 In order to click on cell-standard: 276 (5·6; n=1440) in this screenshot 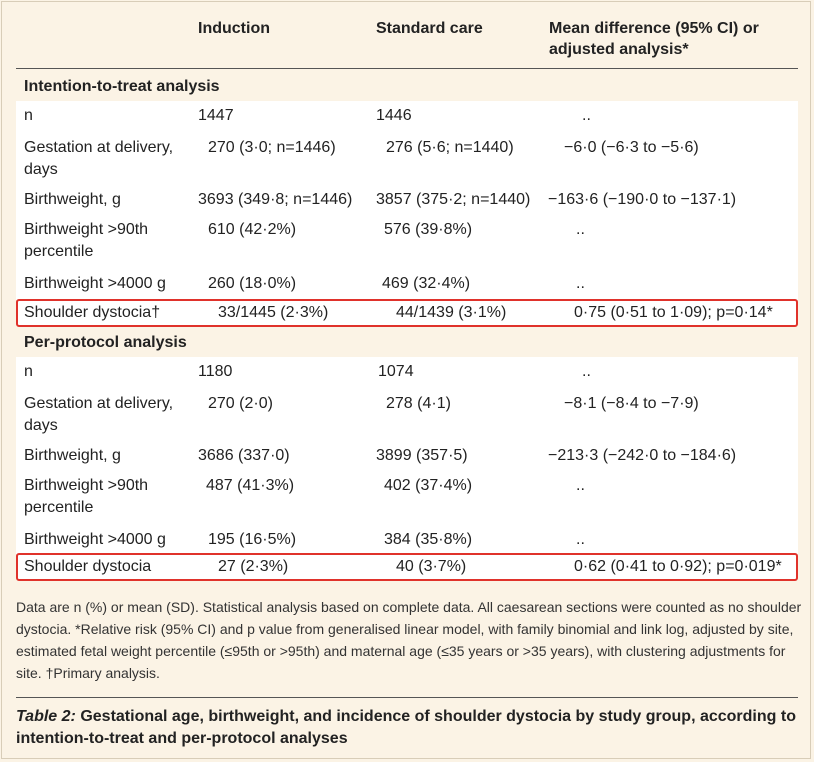, I will do `click(450, 147)`.